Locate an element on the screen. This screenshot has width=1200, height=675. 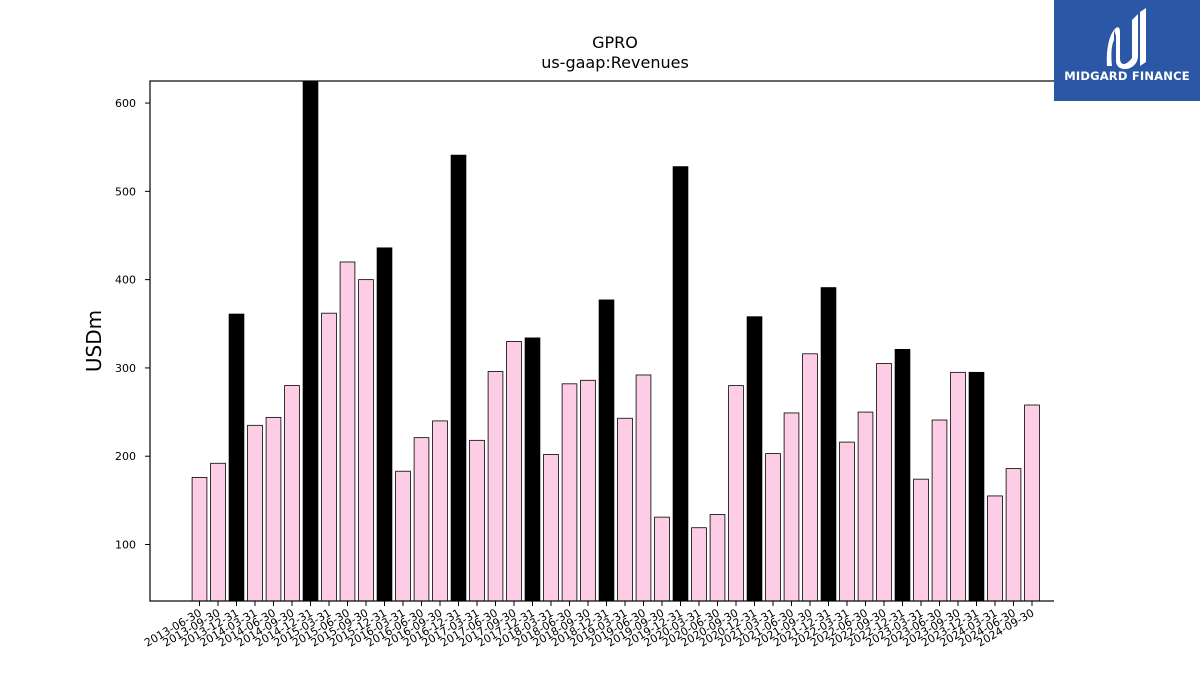
chart-subtitle: us-gaap:Revenues is located at coordinates (615, 62).